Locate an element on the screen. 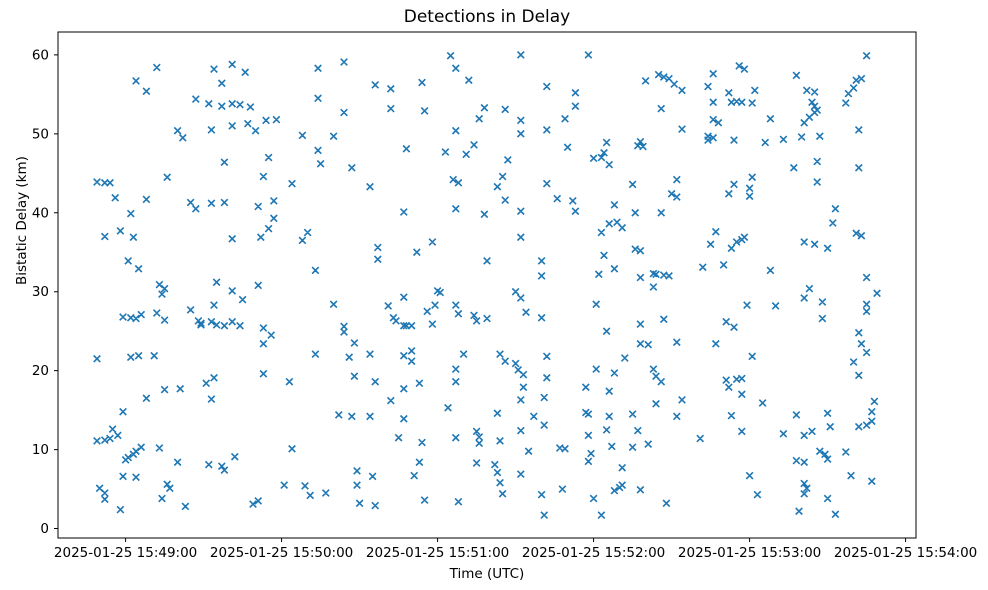 The height and width of the screenshot is (590, 988). y-tick-label: 50 is located at coordinates (40, 134).